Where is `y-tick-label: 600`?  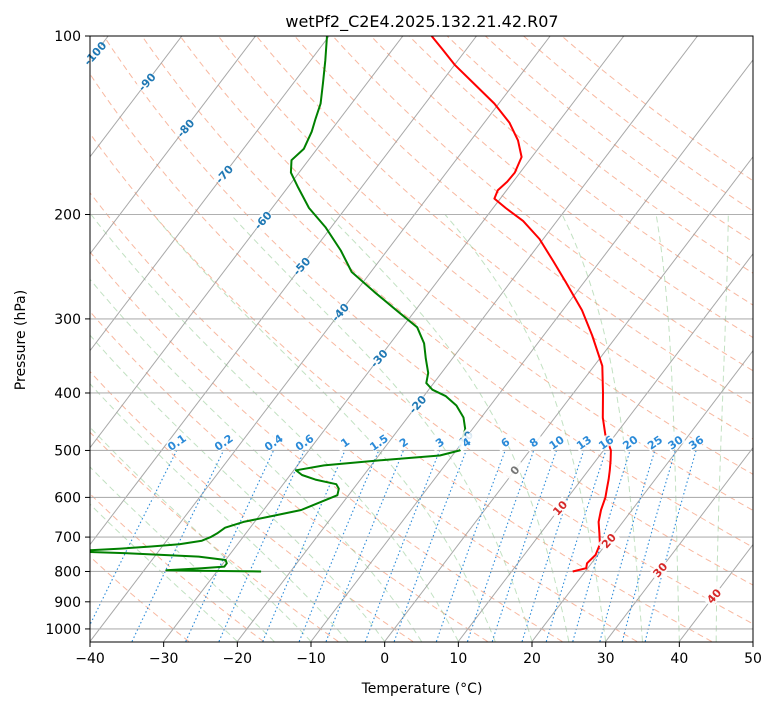
y-tick-label: 600 is located at coordinates (67, 498).